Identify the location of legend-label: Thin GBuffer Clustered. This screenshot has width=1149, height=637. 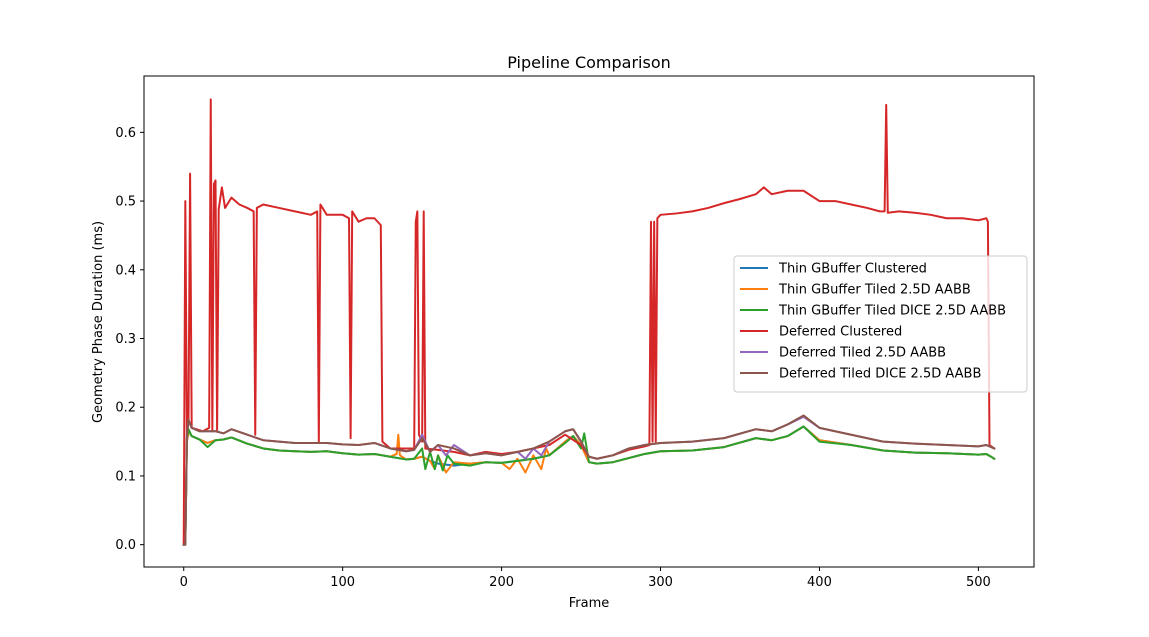
(852, 269).